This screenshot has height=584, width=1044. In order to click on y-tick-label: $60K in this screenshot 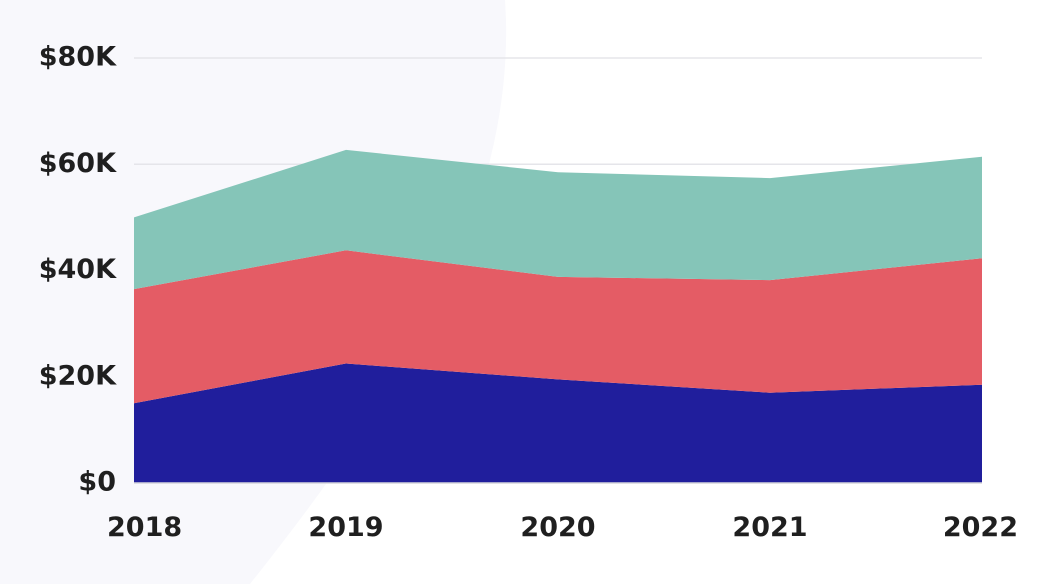, I will do `click(78, 163)`.